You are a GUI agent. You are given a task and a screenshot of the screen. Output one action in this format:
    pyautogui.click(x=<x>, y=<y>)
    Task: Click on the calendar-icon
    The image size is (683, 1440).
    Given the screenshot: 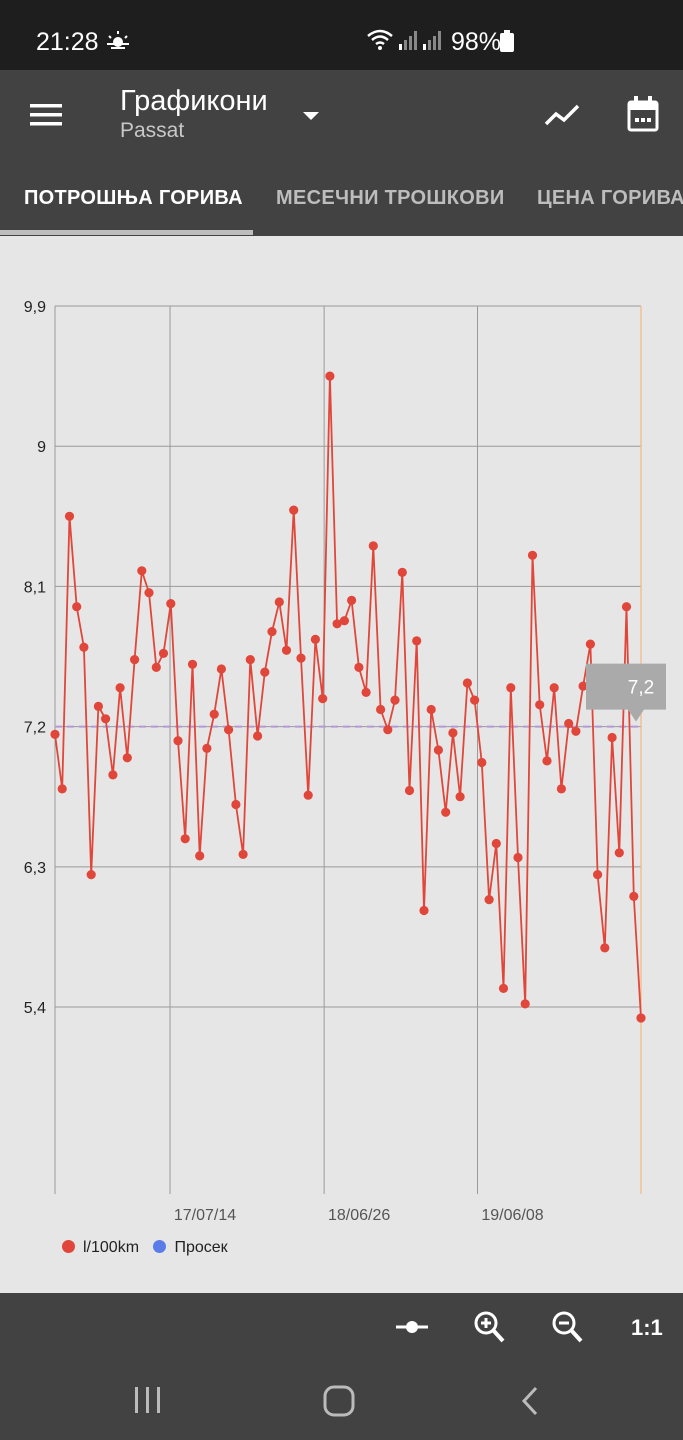 What is the action you would take?
    pyautogui.click(x=643, y=114)
    